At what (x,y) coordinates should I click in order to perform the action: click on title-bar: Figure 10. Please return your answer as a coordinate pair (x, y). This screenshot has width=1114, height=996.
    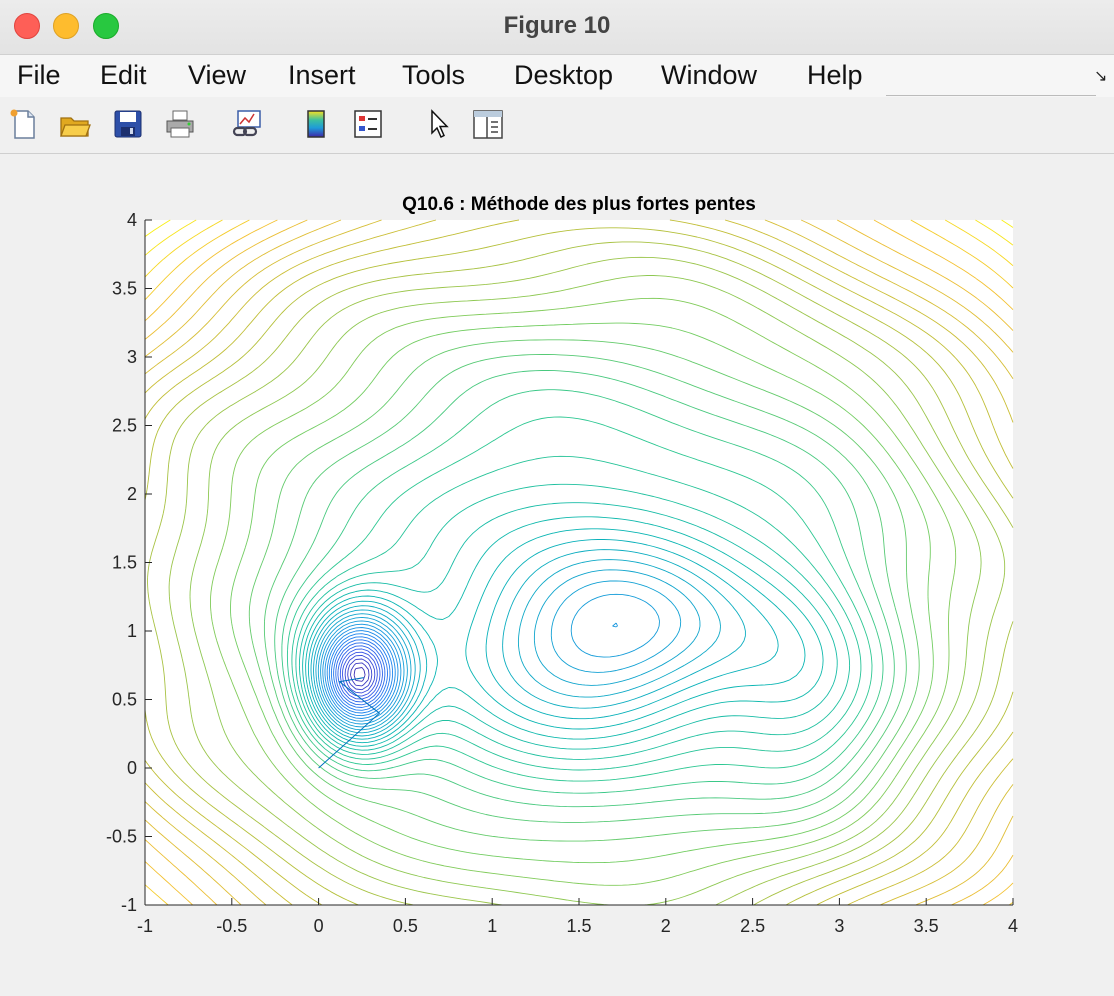
    Looking at the image, I should click on (557, 27).